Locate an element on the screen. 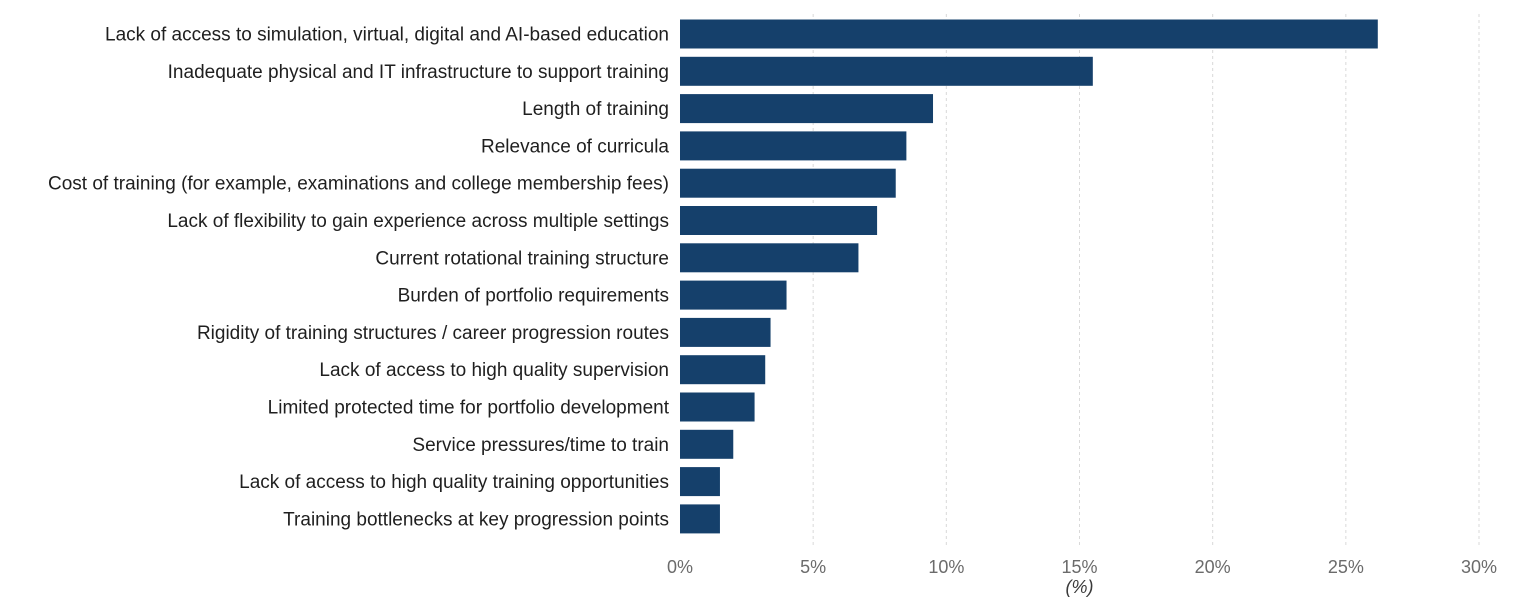 The width and height of the screenshot is (1528, 612). x-axis-title: (%) is located at coordinates (1080, 587).